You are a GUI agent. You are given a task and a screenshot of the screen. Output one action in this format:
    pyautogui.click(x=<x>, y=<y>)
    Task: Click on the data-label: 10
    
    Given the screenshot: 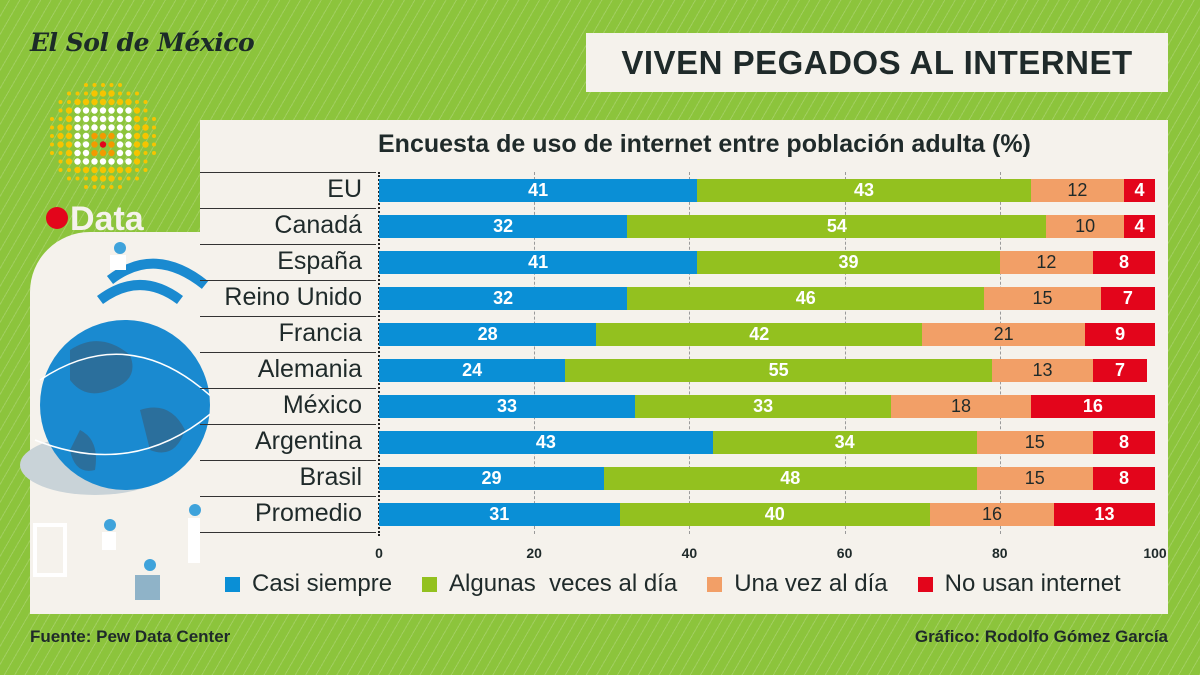 What is the action you would take?
    pyautogui.click(x=1085, y=225)
    